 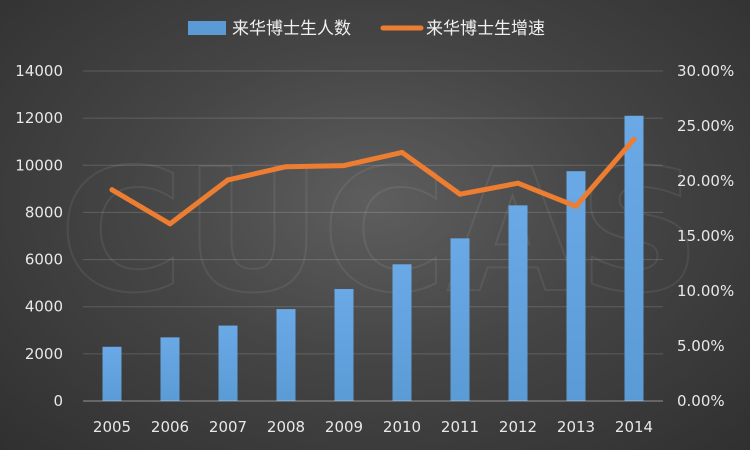 I want to click on y-right-tick-label: 5.00%, so click(x=701, y=346).